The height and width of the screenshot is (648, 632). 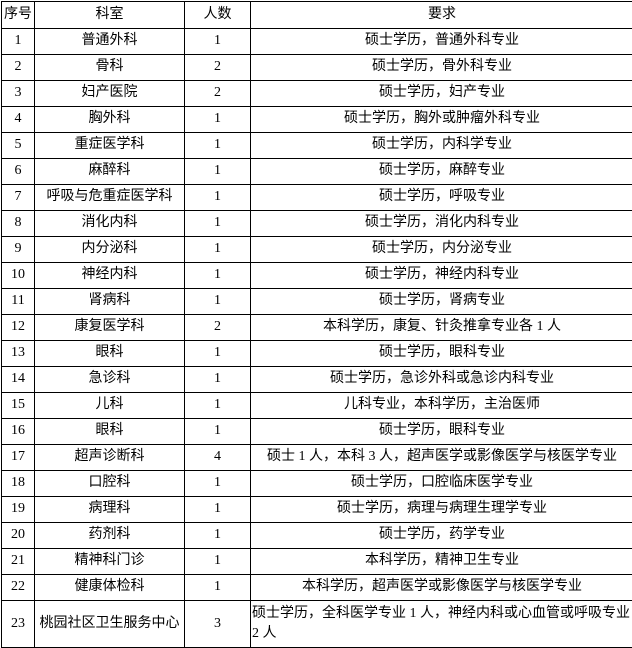 What do you see at coordinates (110, 588) in the screenshot?
I see `cell-dept: 健康体检科` at bounding box center [110, 588].